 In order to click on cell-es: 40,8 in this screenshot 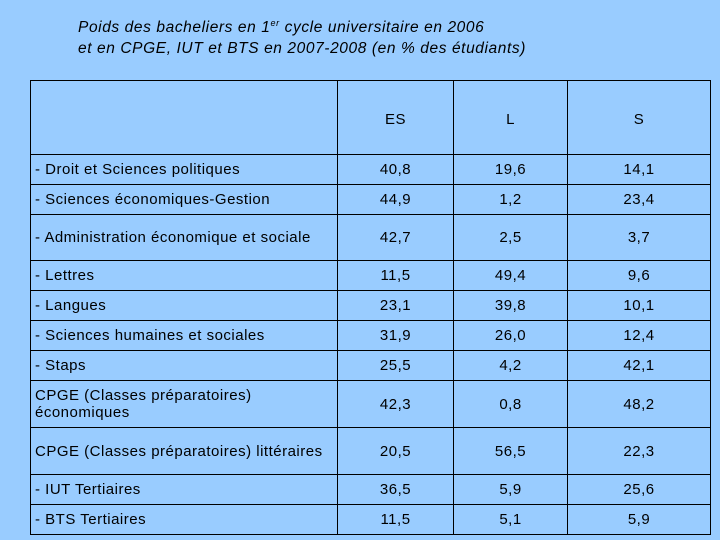, I will do `click(395, 169)`.